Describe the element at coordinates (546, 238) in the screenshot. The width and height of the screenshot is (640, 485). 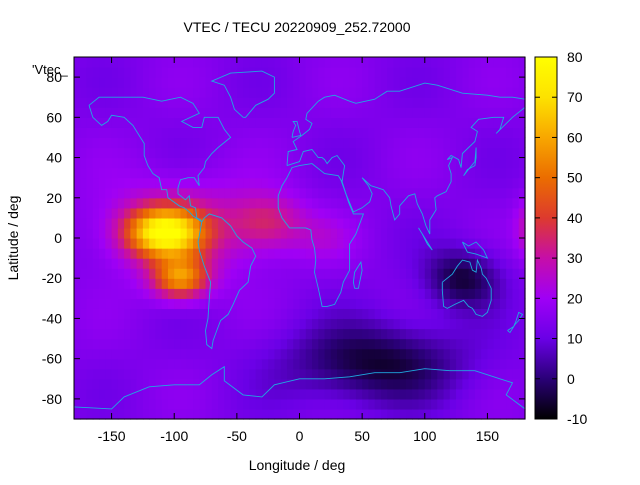
I see `colorbar` at that location.